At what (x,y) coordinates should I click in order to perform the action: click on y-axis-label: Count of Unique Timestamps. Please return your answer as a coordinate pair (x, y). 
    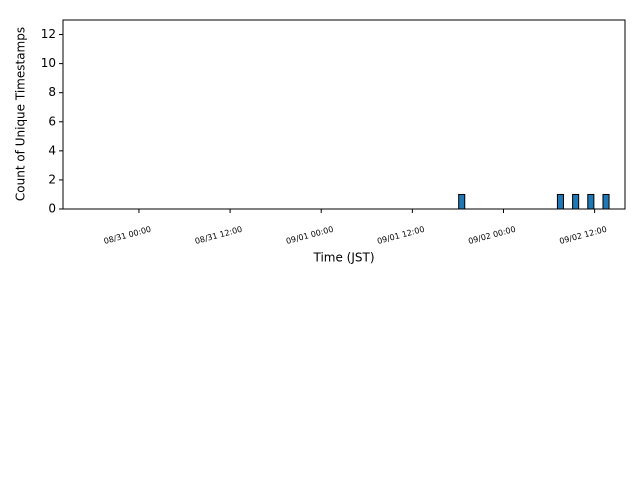
    Looking at the image, I should click on (21, 114).